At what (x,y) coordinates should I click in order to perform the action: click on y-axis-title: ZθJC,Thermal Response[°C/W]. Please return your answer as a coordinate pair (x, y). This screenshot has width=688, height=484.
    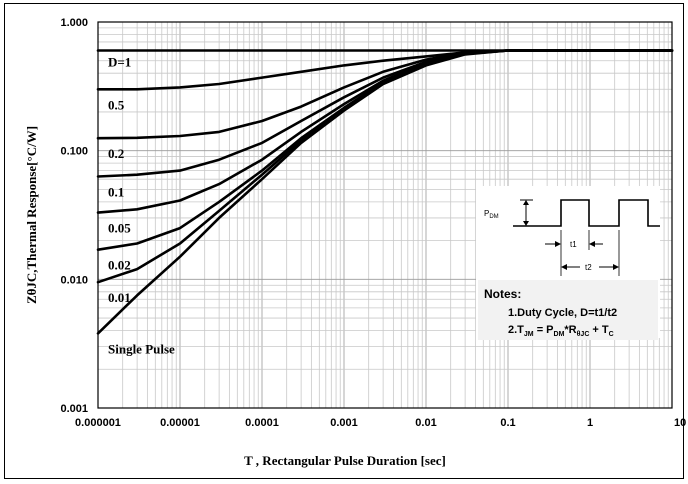
    Looking at the image, I should click on (31, 215).